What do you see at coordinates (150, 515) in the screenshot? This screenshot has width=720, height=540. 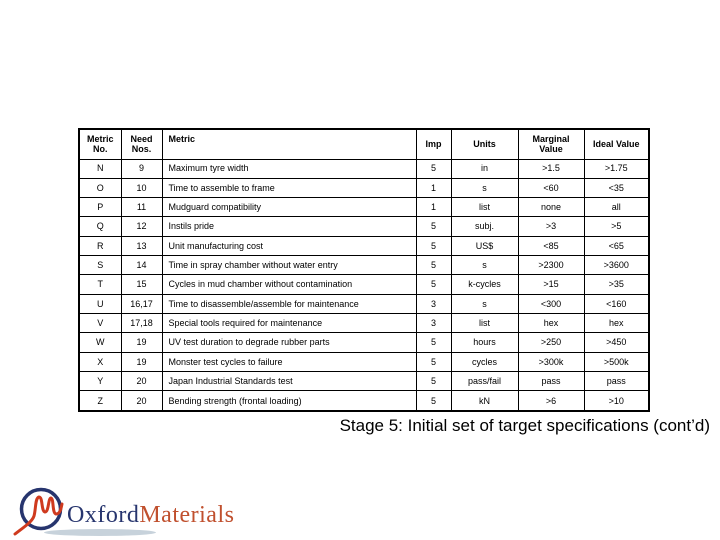 I see `oxford-materials-wordmark: OxfordMaterials` at bounding box center [150, 515].